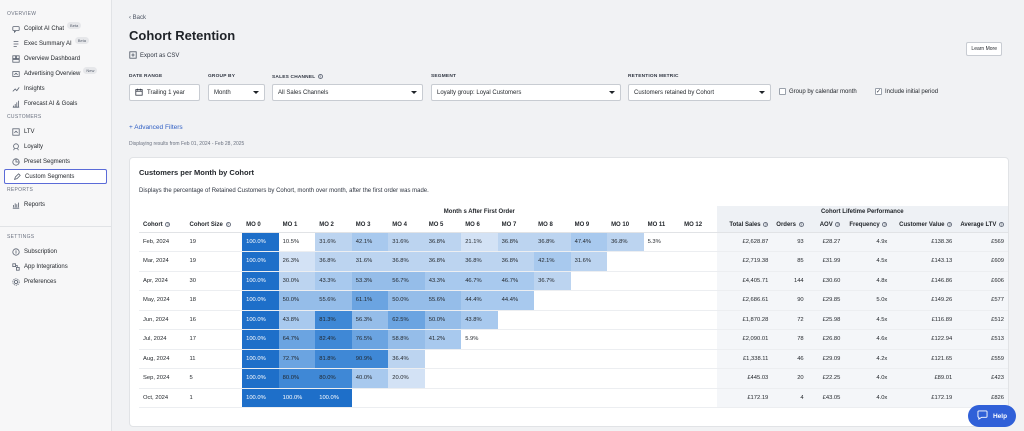 This screenshot has width=1024, height=431. What do you see at coordinates (744, 320) in the screenshot?
I see `perf-cell: £1,870.28` at bounding box center [744, 320].